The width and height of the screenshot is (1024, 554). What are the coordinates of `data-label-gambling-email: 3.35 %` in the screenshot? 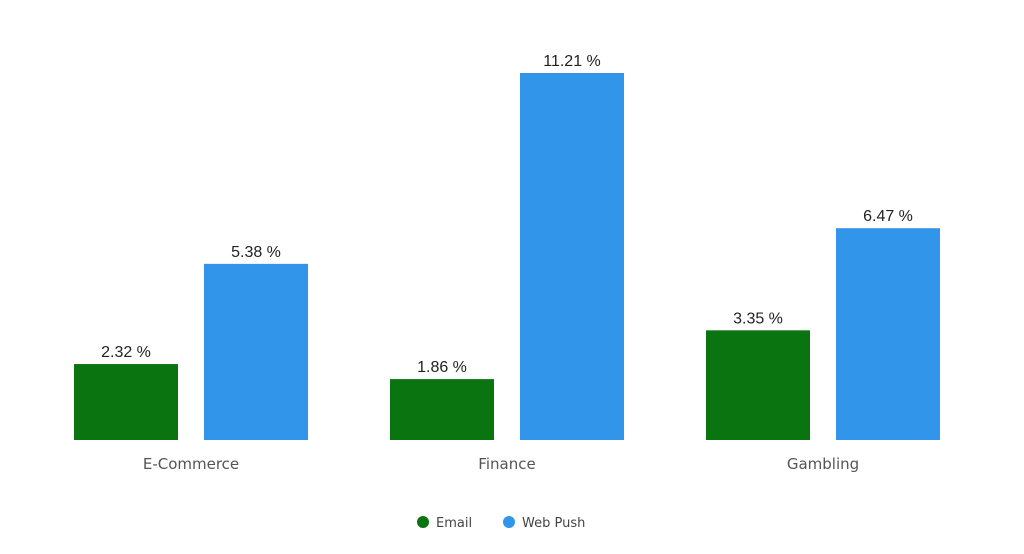 It's located at (758, 318).